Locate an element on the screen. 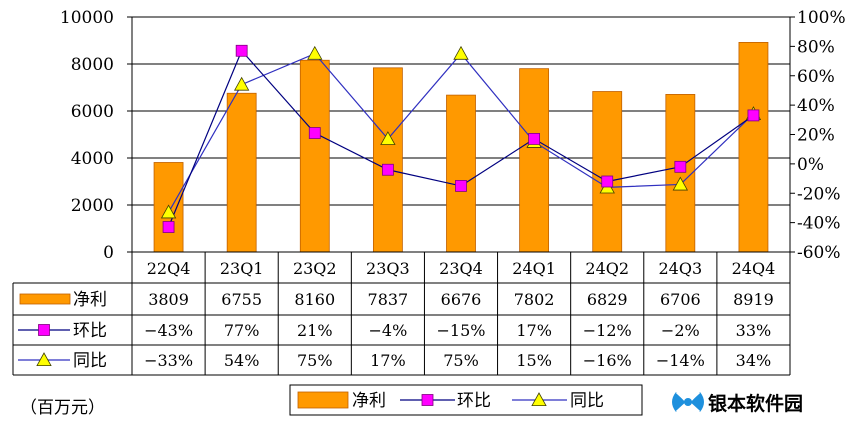  table-cell: −43% is located at coordinates (168, 330).